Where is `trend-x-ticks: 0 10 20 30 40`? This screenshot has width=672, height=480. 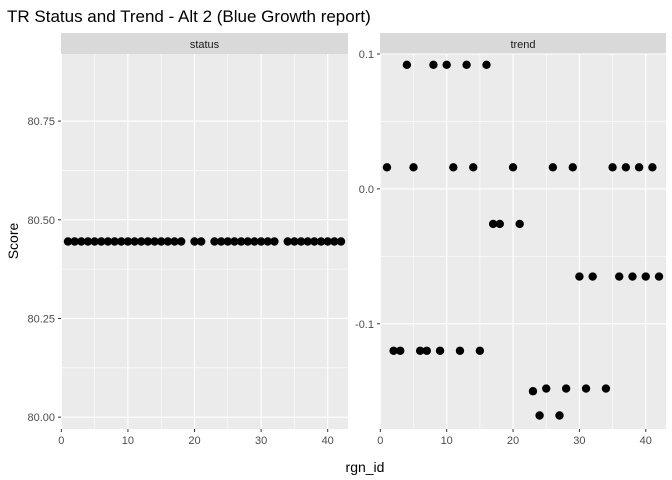 trend-x-ticks: 0 10 20 30 40 is located at coordinates (514, 438).